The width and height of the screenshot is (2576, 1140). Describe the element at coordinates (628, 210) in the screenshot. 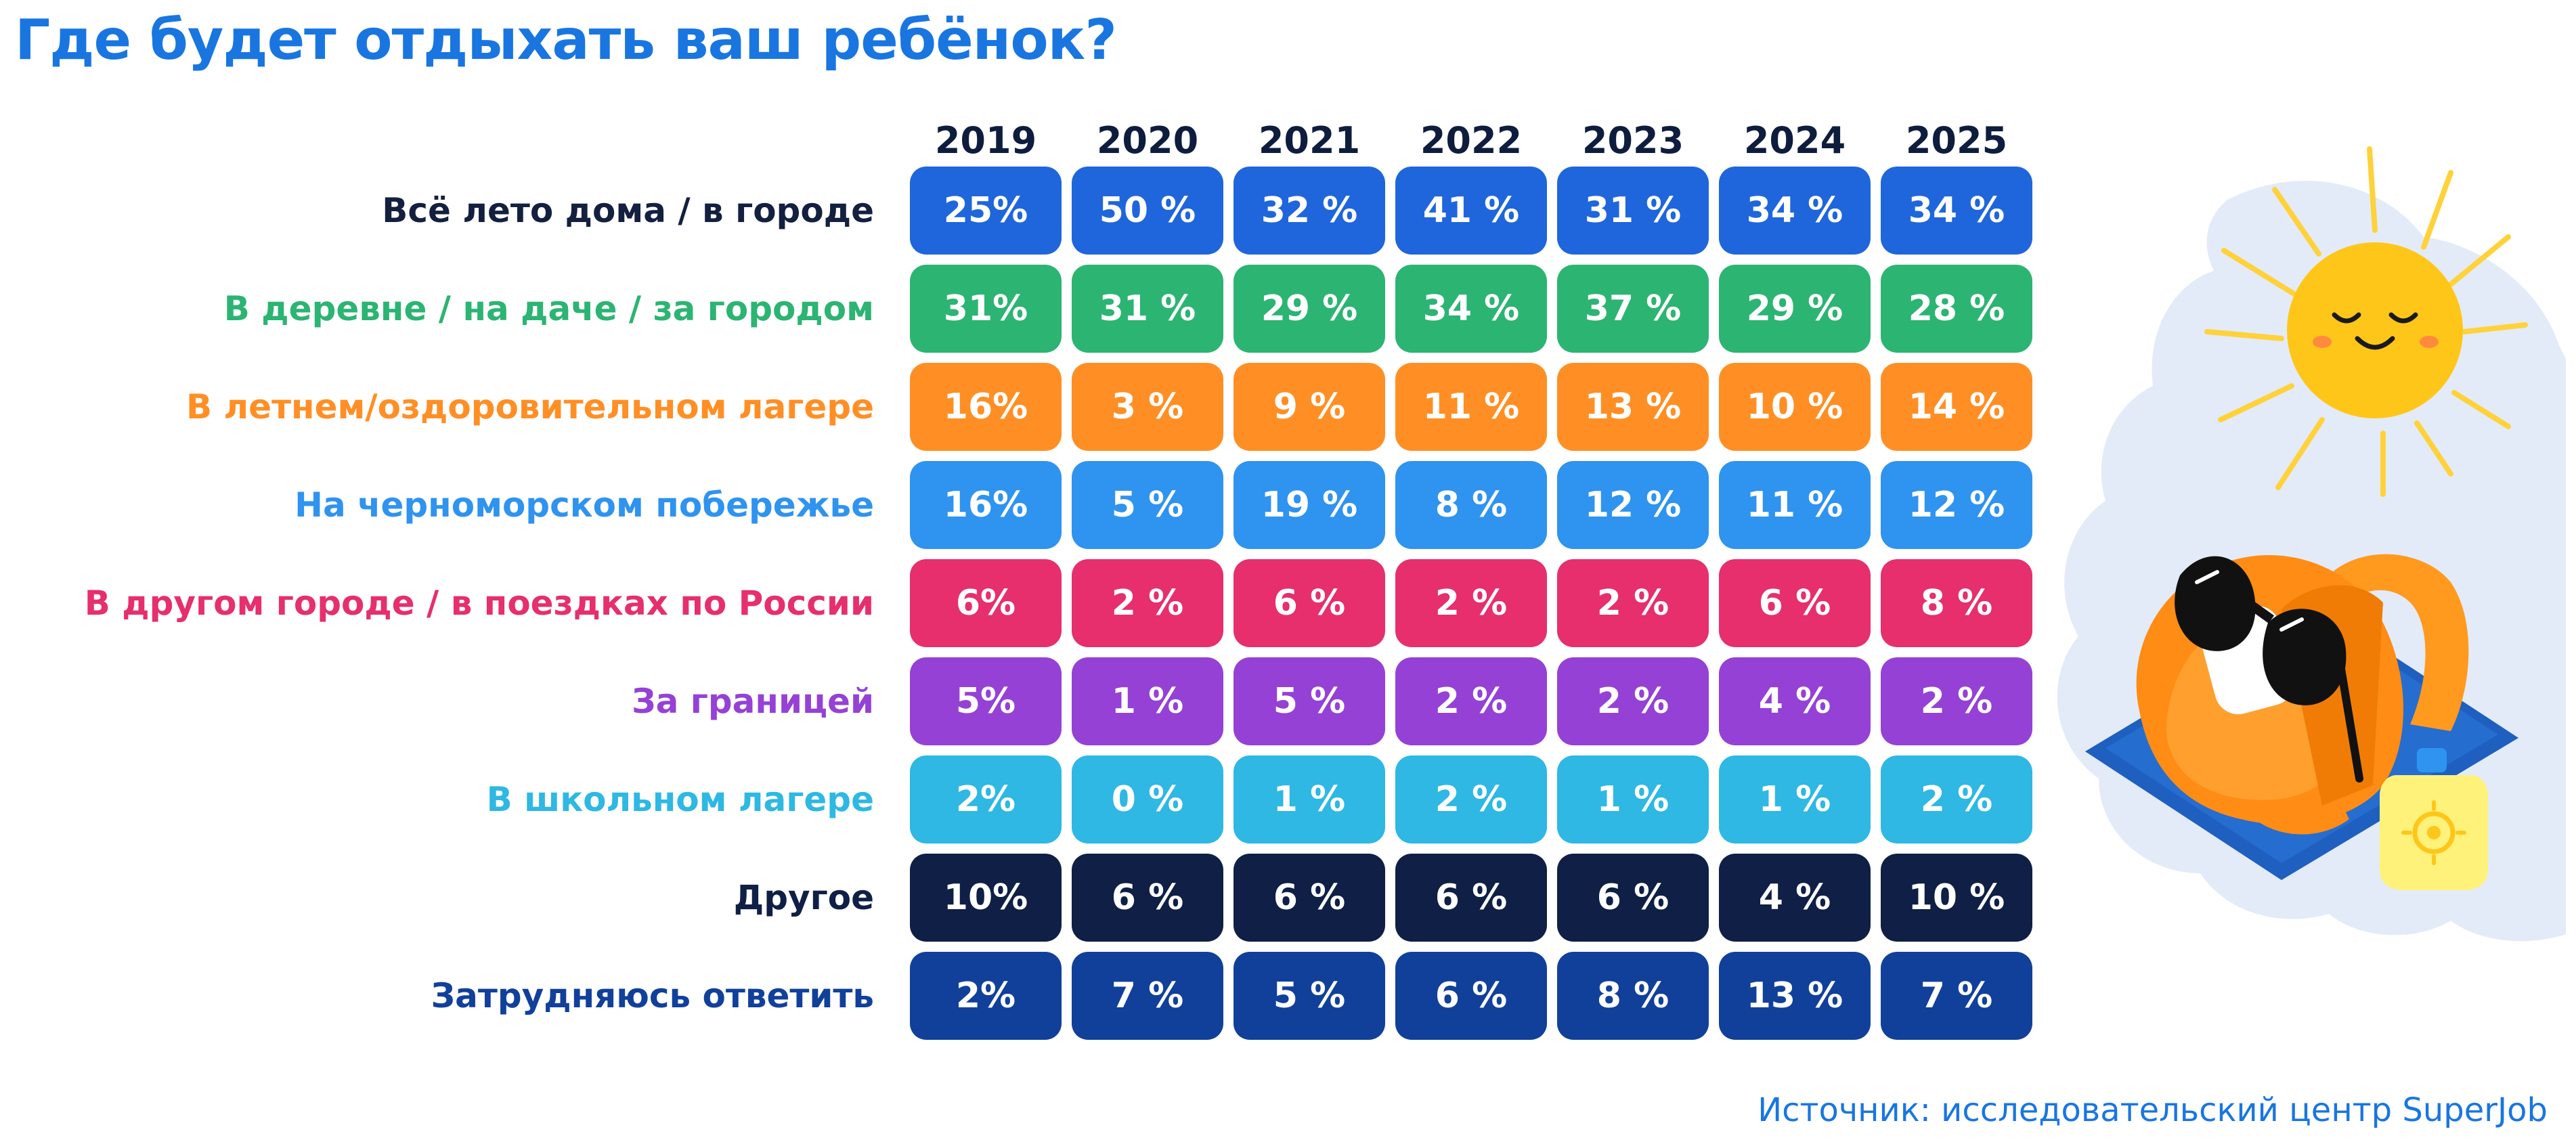

I see `row-label: Всё лето дома / в городе` at that location.